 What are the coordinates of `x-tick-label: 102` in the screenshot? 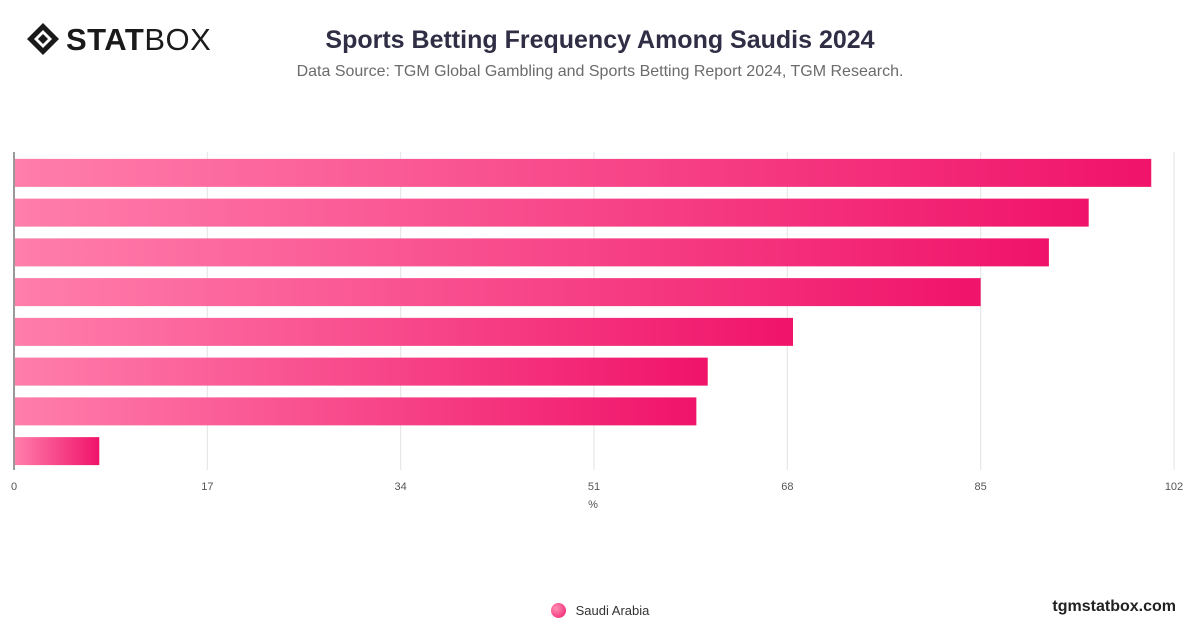 It's located at (1174, 487).